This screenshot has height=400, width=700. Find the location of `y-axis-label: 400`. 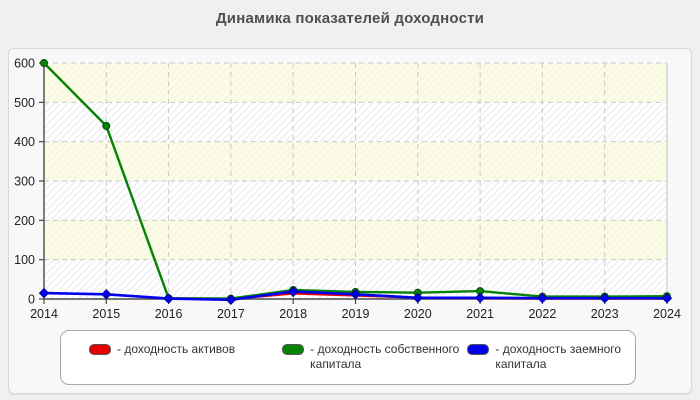

y-axis-label: 400 is located at coordinates (24, 142).